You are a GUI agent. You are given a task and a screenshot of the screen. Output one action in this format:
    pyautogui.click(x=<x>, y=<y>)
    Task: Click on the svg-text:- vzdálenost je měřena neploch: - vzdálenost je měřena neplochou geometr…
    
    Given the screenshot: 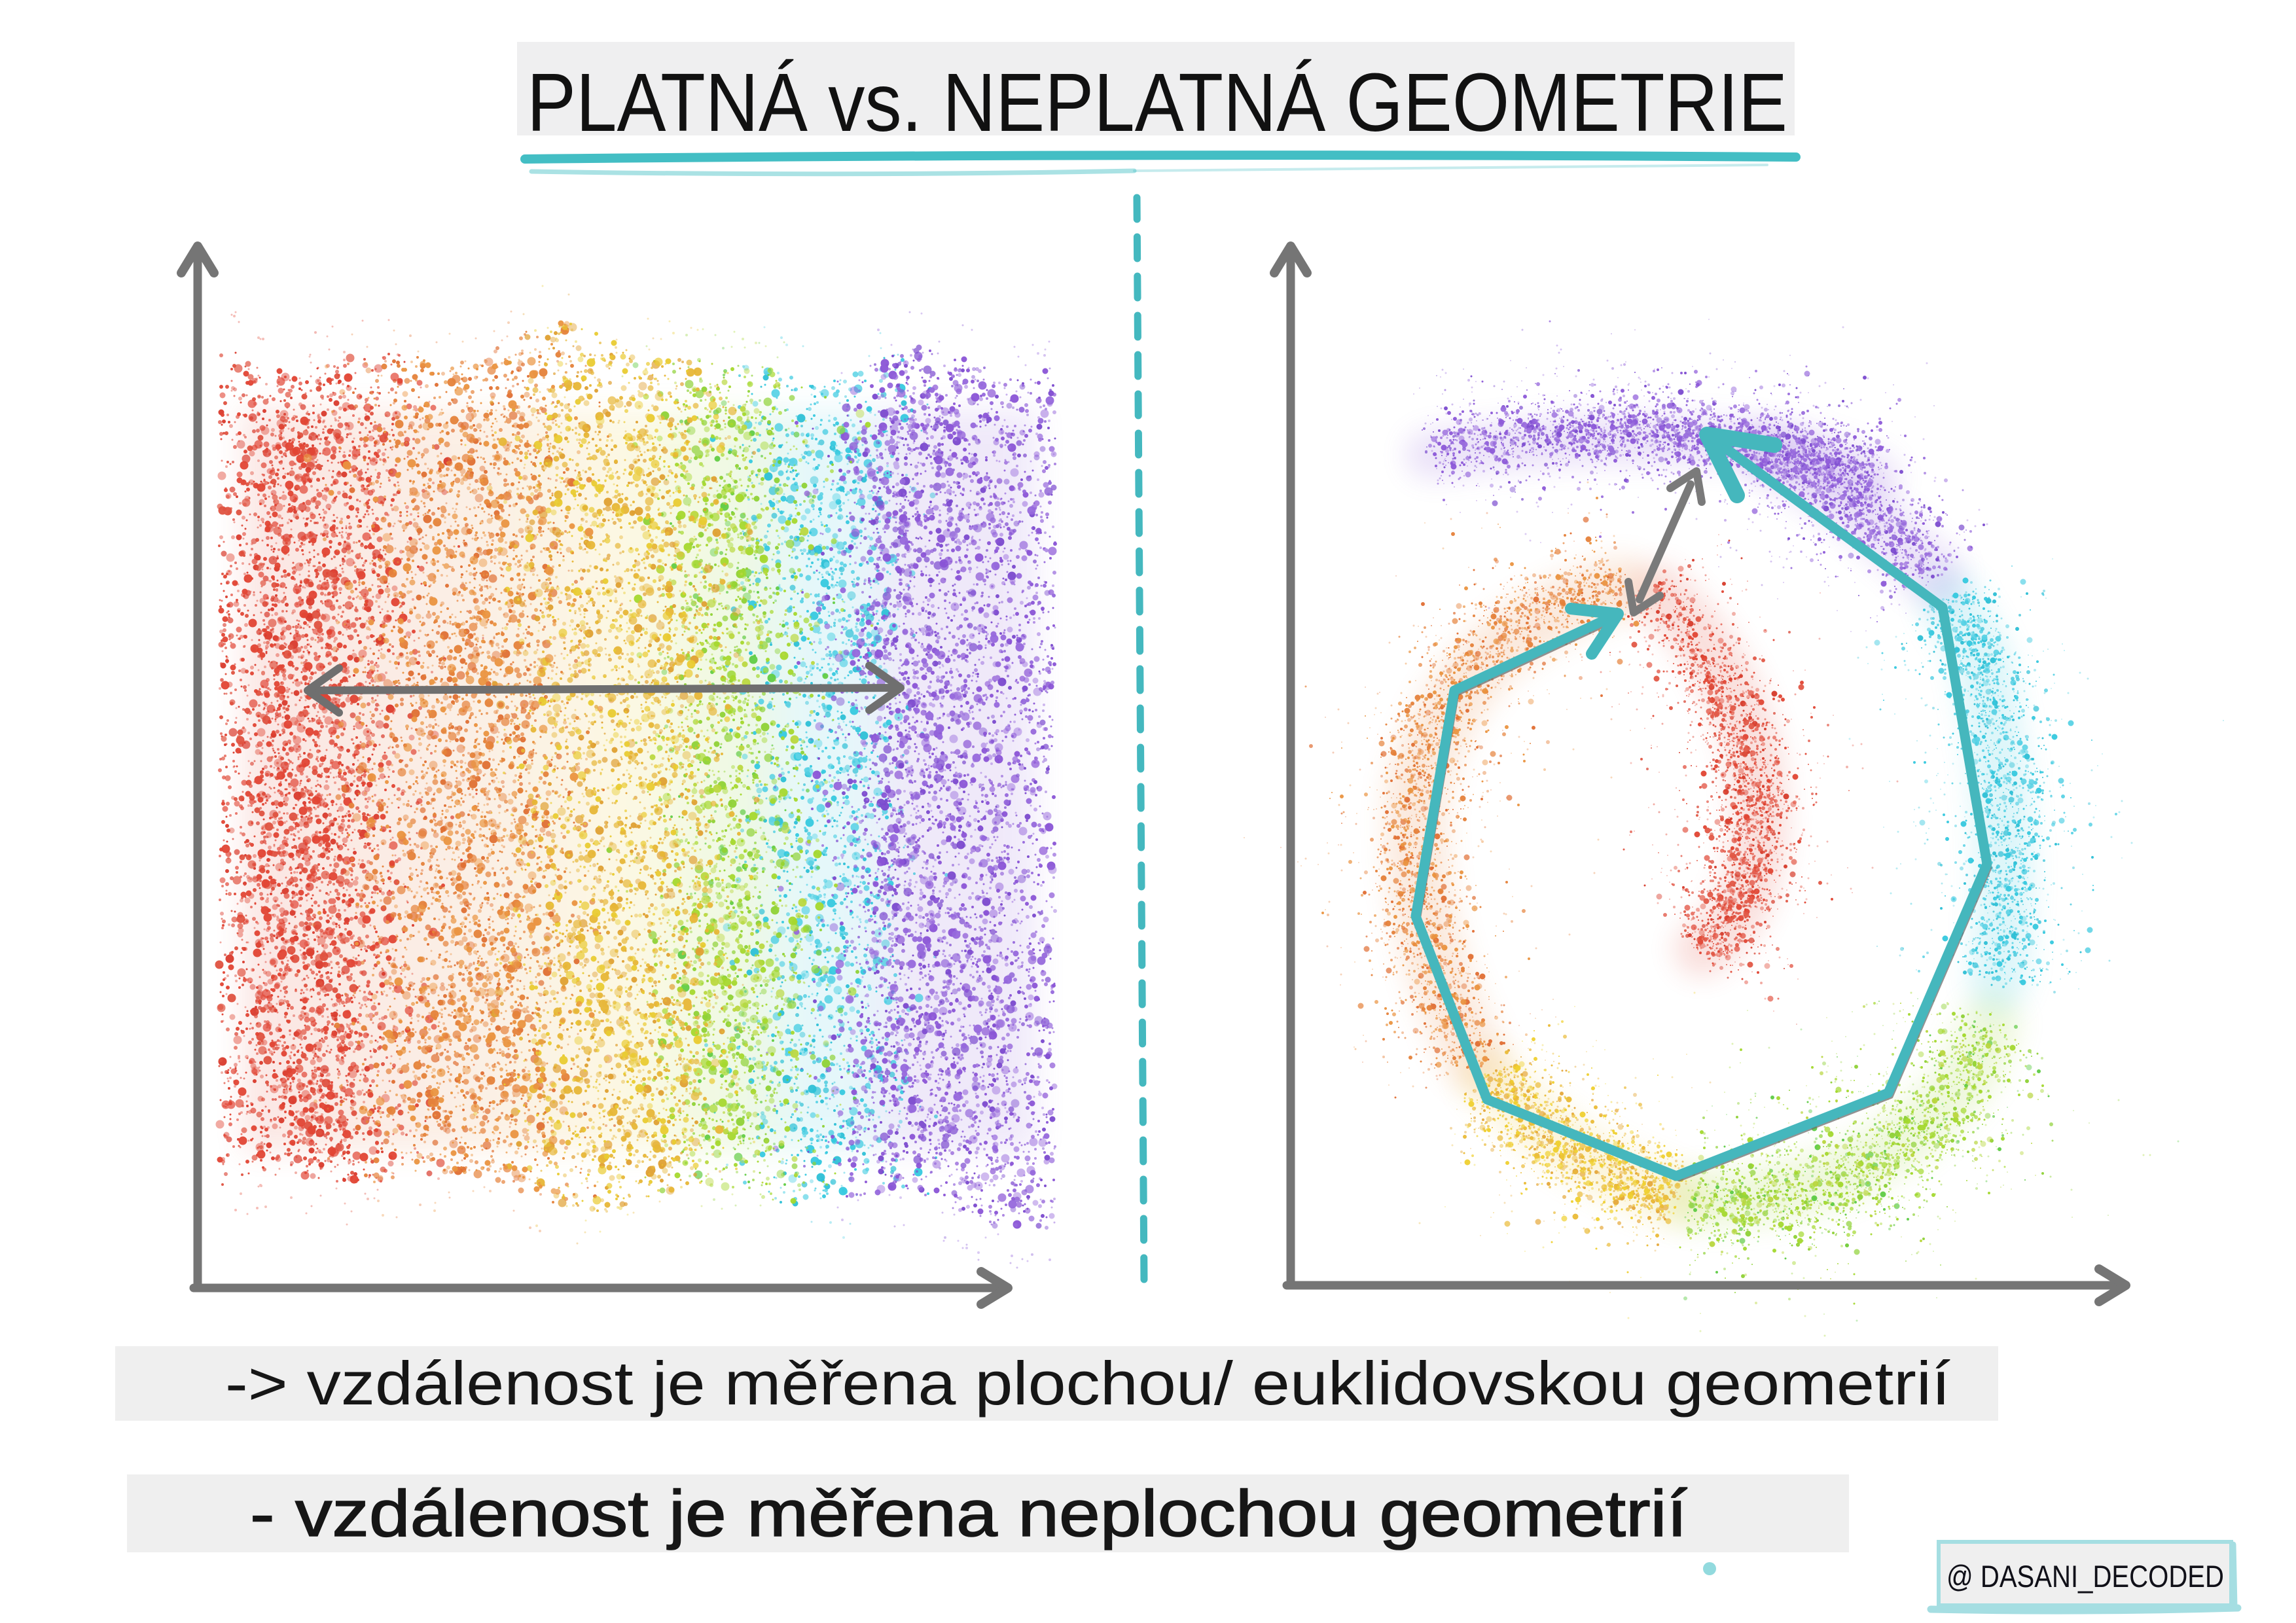 What is the action you would take?
    pyautogui.click(x=969, y=1513)
    